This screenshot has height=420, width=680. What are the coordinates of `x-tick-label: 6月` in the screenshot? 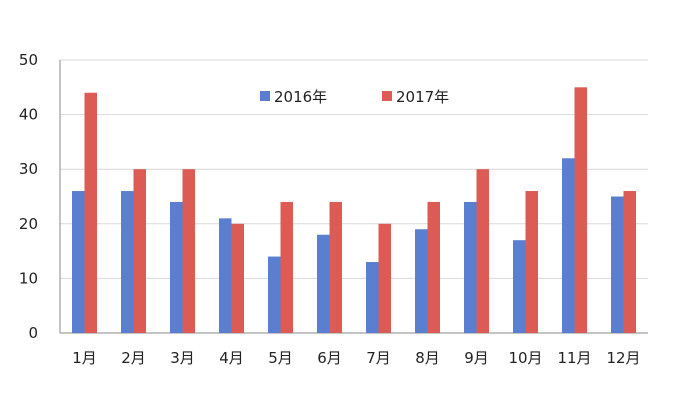 It's located at (329, 358).